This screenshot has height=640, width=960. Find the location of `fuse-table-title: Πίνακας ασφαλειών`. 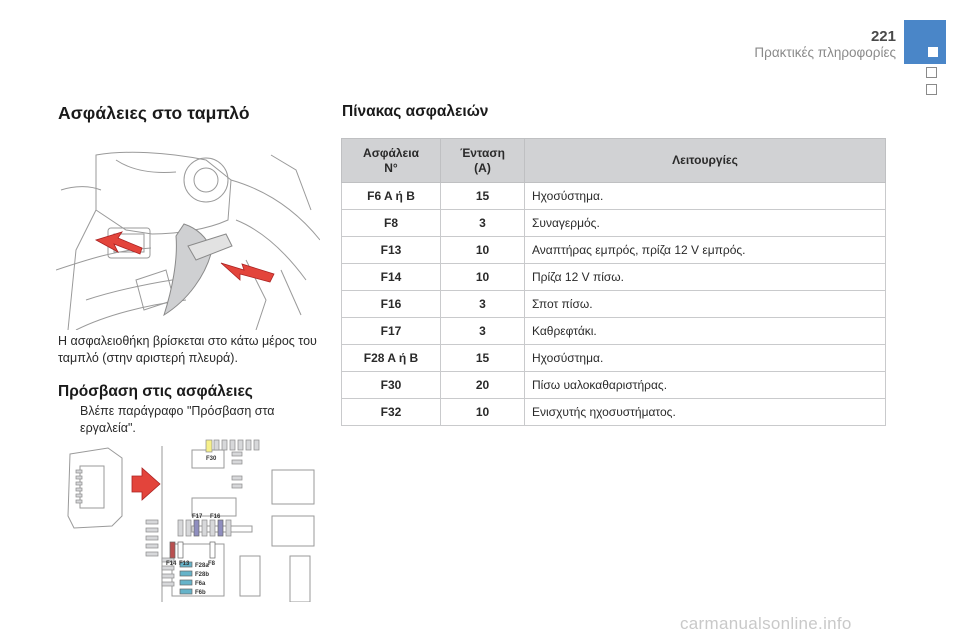

fuse-table-title: Πίνακας ασφαλειών is located at coordinates (415, 111).